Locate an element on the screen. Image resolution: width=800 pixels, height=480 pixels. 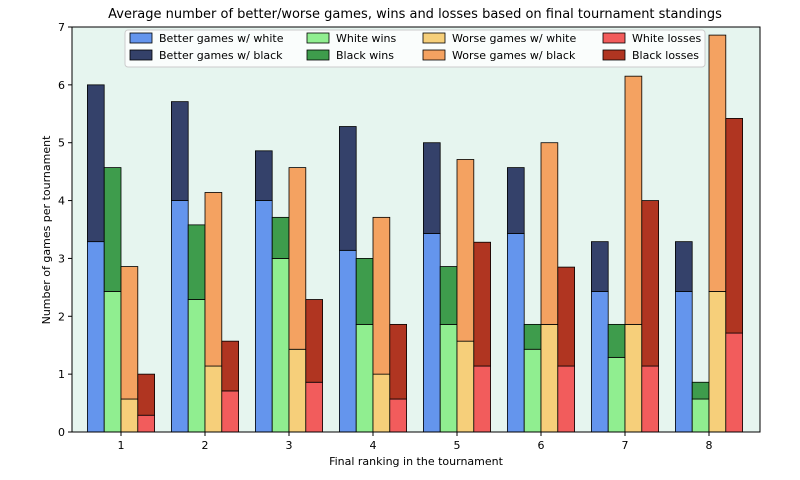
legend-box is located at coordinates (415, 48).